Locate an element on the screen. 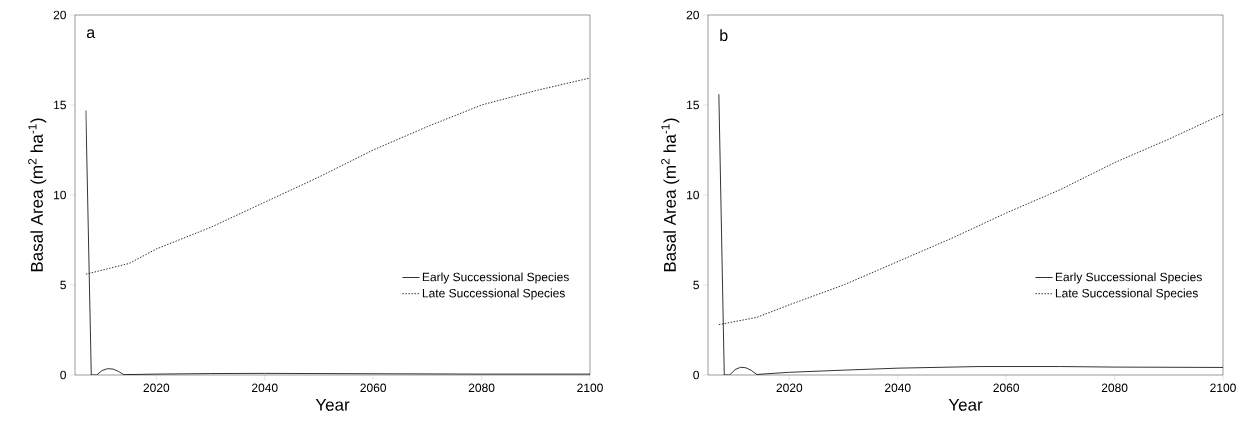  annotation: b is located at coordinates (724, 35).